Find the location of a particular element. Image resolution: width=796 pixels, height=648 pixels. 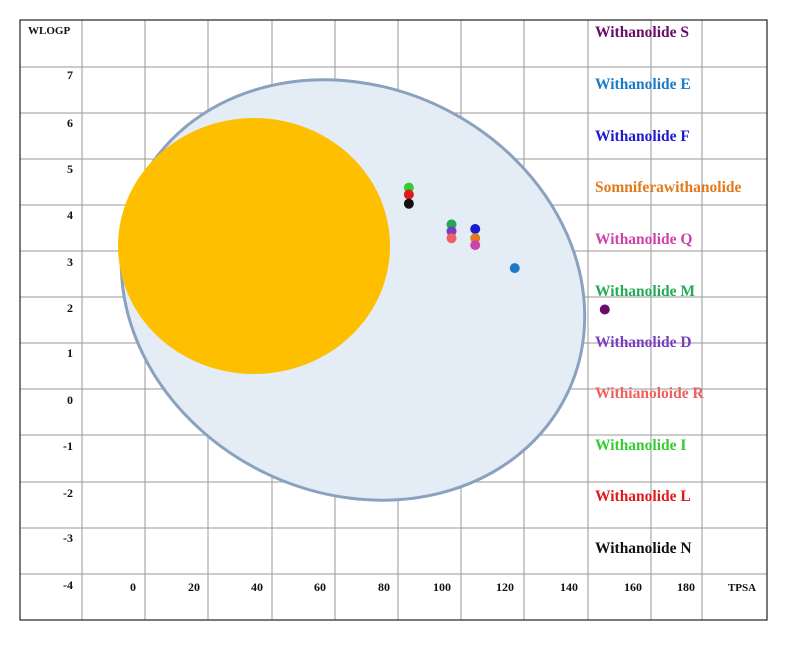

legend-entry-withanolide-q: Withanolide Q is located at coordinates (643, 239).